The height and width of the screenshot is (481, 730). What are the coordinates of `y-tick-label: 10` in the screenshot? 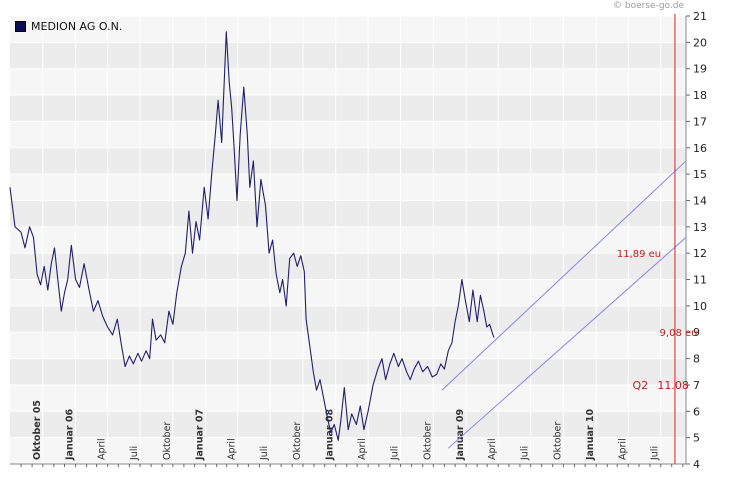 It's located at (700, 306).